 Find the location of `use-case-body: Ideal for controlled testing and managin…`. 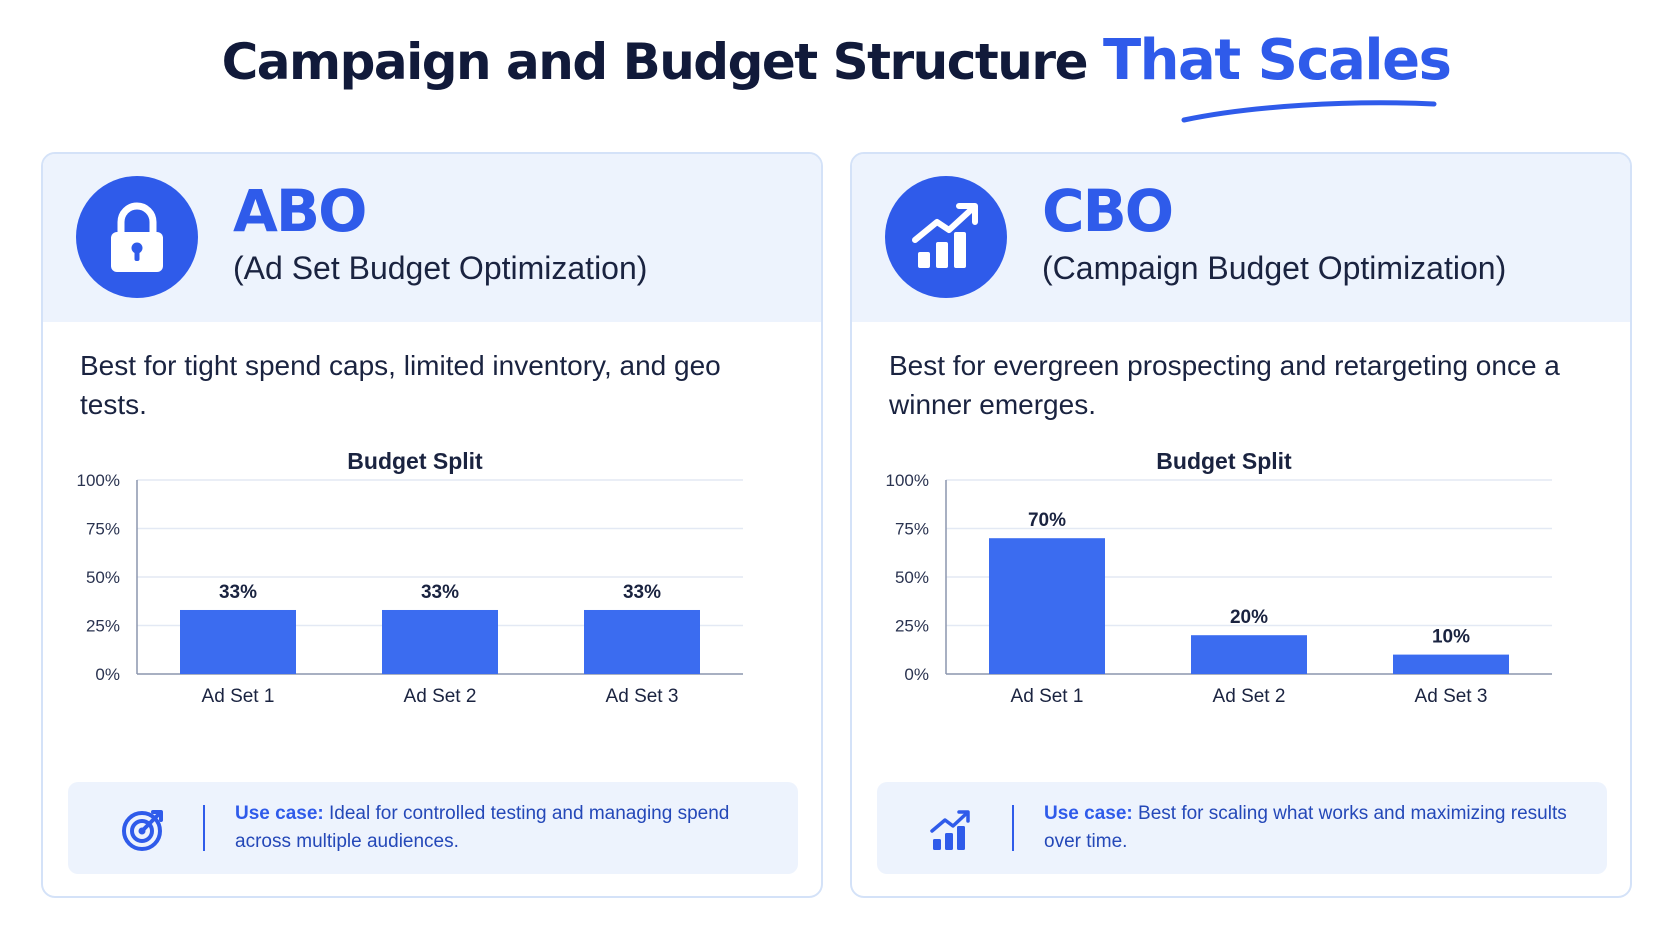

use-case-body: Ideal for controlled testing and managin… is located at coordinates (482, 827).